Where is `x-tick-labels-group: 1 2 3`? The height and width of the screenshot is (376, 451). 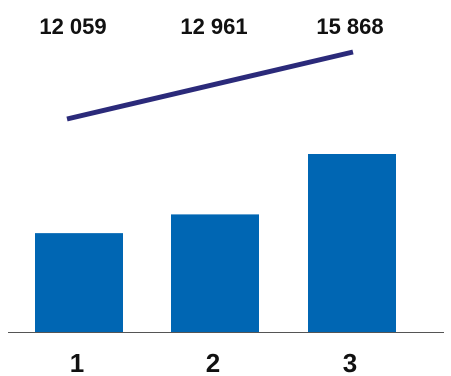 x-tick-labels-group: 1 2 3 is located at coordinates (213, 362).